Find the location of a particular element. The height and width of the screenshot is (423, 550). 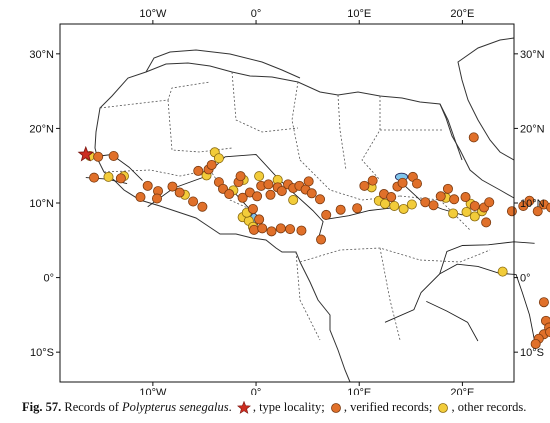

species-name: Polypterus senegalus is located at coordinates (175, 407).